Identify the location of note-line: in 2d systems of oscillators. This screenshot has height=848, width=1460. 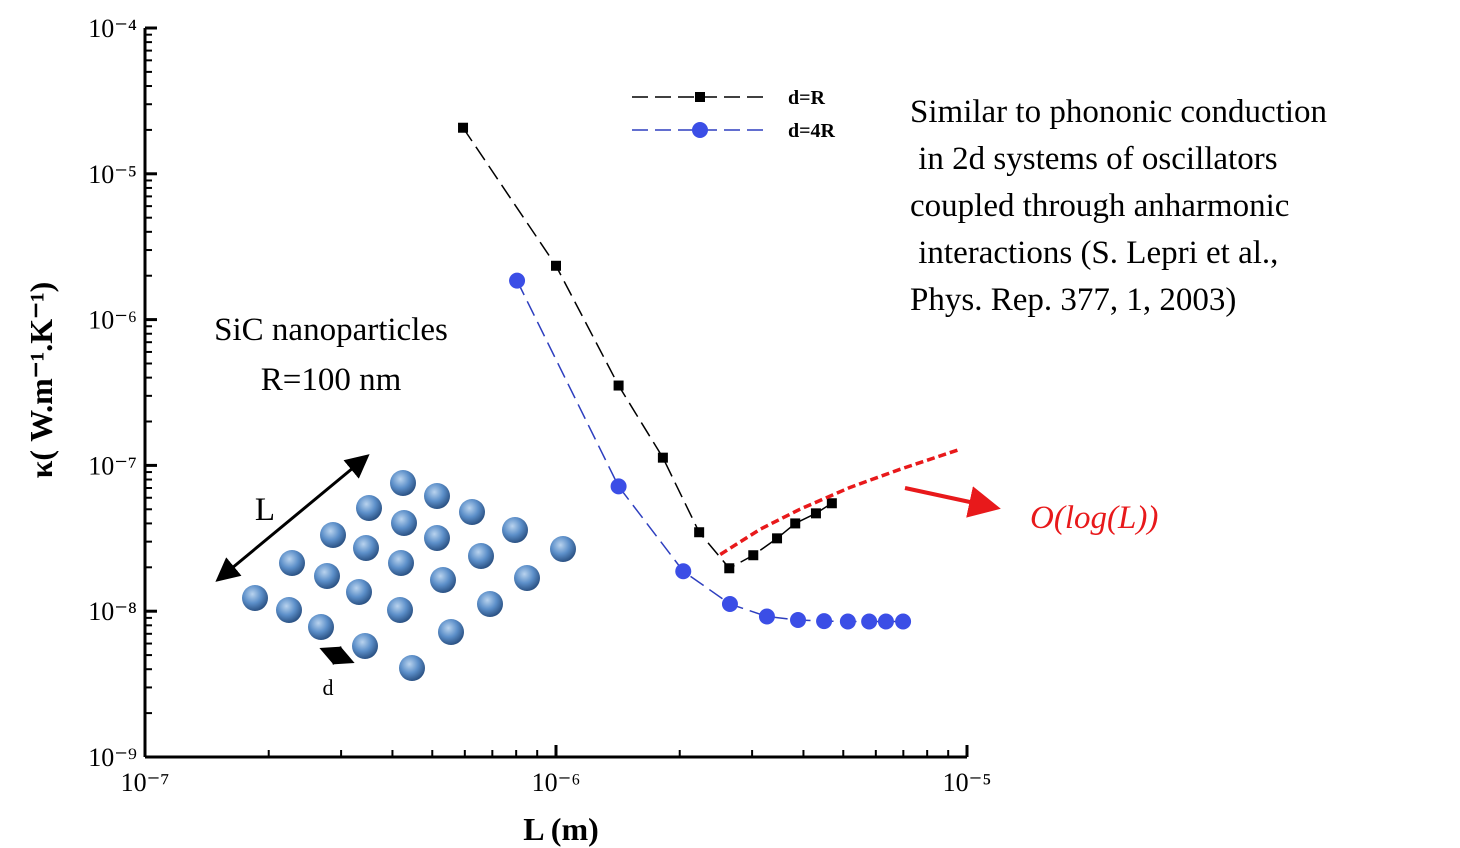
(1094, 159).